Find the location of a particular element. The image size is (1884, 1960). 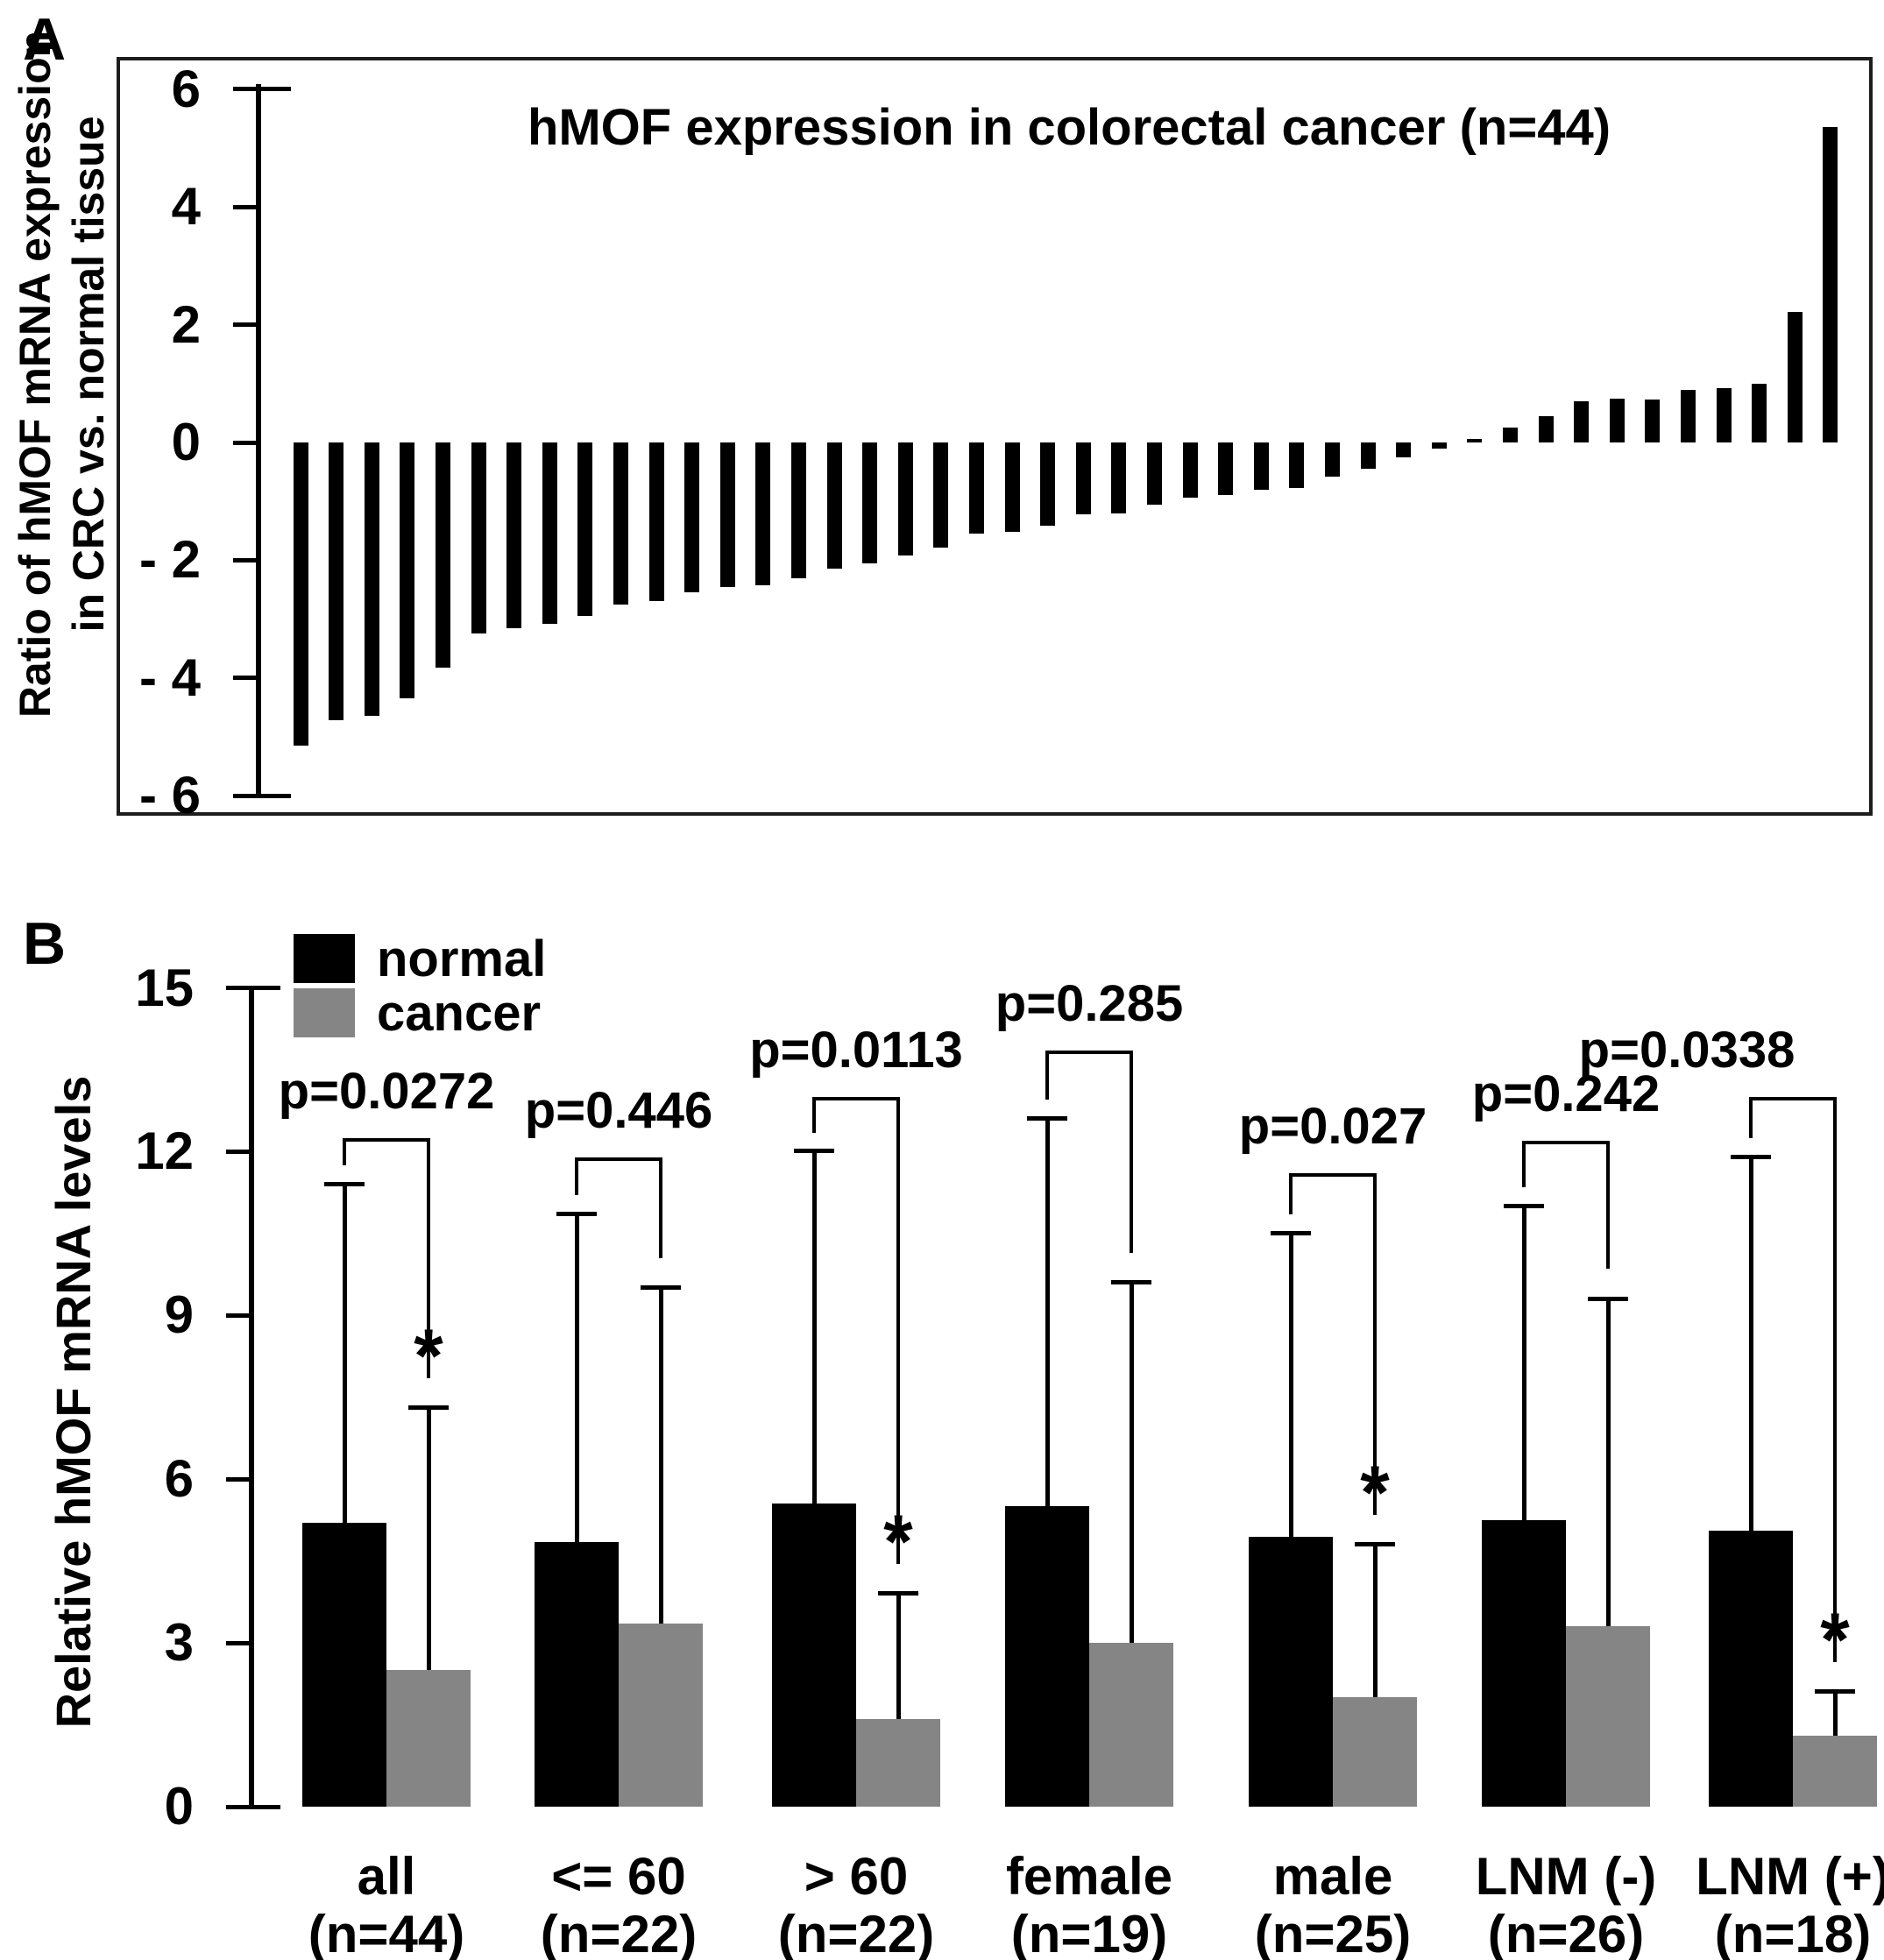

panel-b-significance-asterisk: * is located at coordinates (1835, 1640).